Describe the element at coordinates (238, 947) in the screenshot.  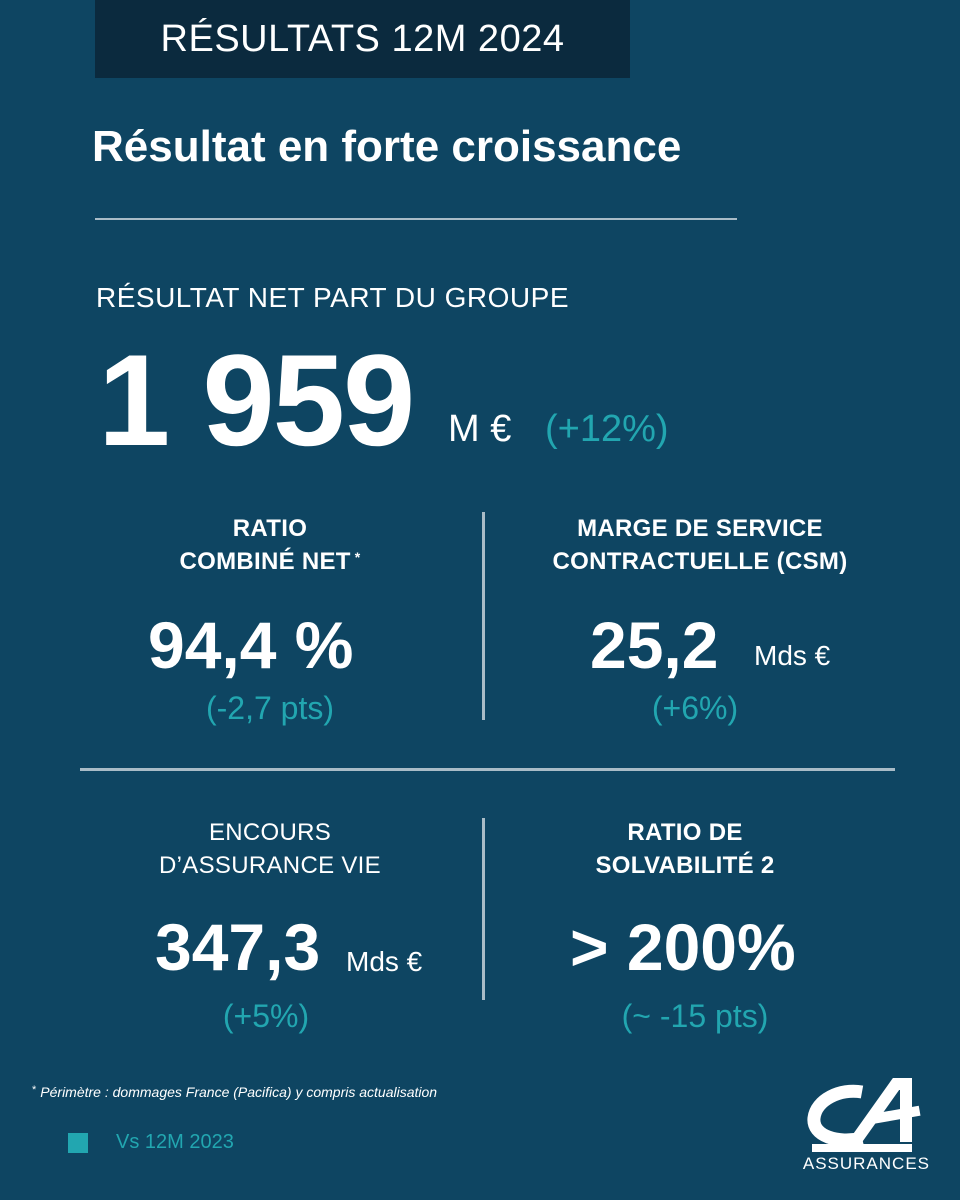
I see `kpi-value: 347,3` at that location.